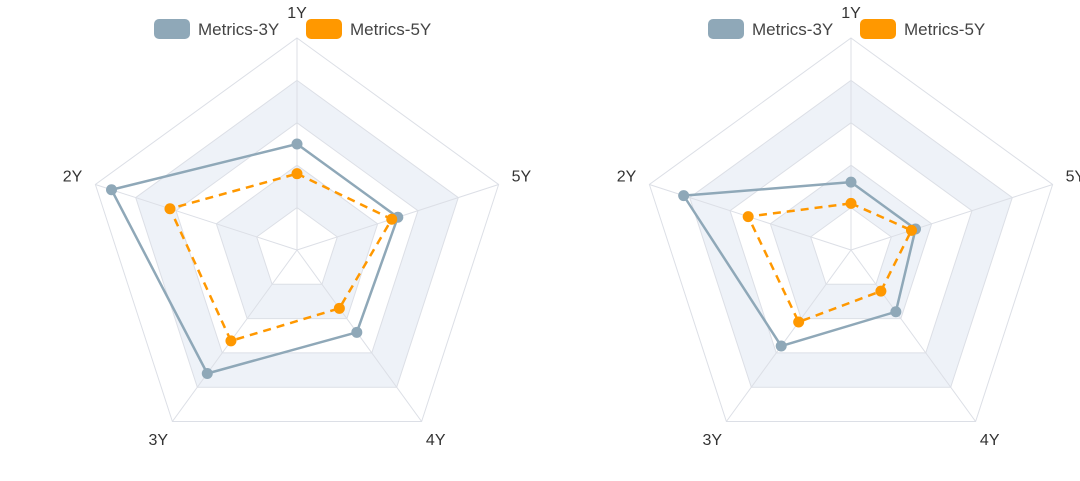 This screenshot has width=1080, height=481. I want to click on axis-line-4y, so click(913, 335).